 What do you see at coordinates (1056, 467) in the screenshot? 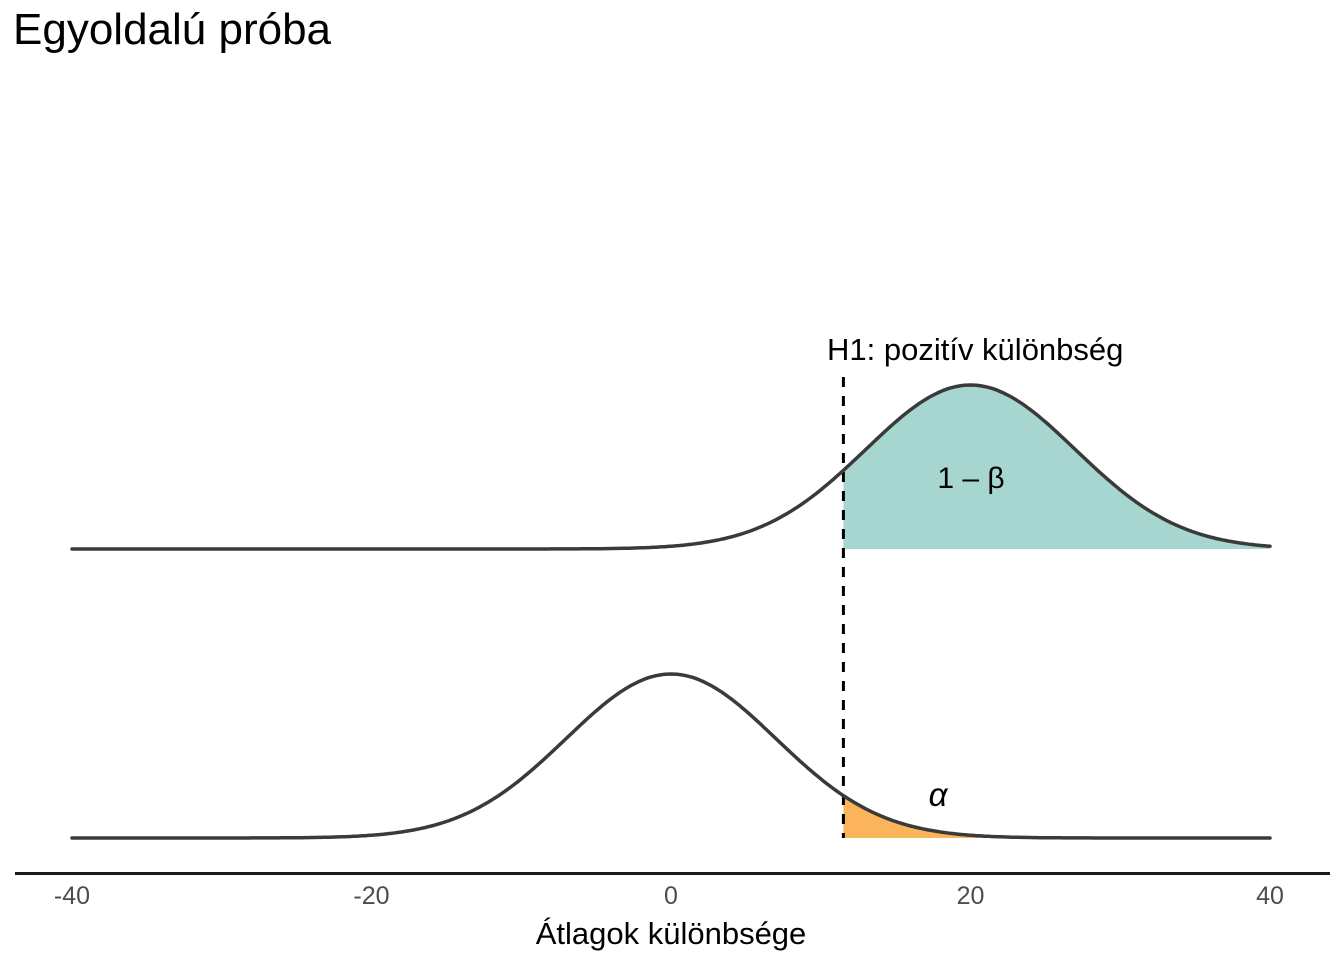
I see `power-area-shade` at bounding box center [1056, 467].